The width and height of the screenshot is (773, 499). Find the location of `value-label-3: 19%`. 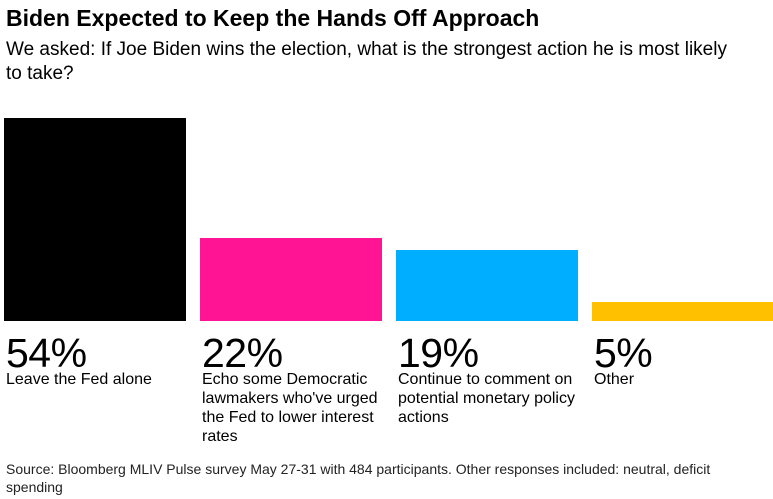

value-label-3: 19% is located at coordinates (438, 353).